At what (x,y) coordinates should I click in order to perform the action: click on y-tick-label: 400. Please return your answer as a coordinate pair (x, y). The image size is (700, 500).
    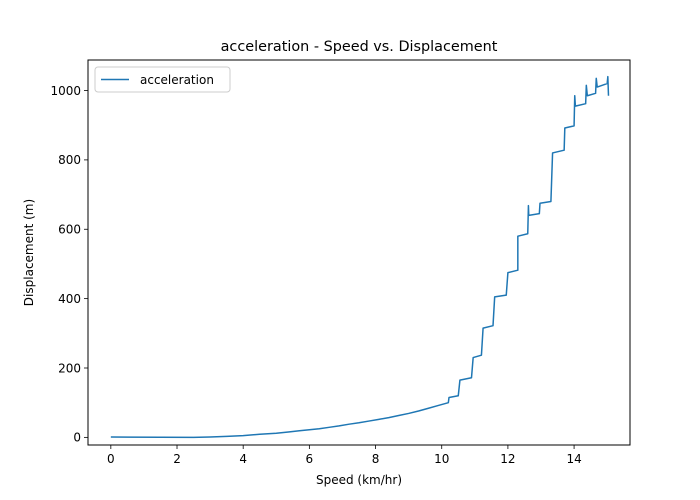
    Looking at the image, I should click on (69, 299).